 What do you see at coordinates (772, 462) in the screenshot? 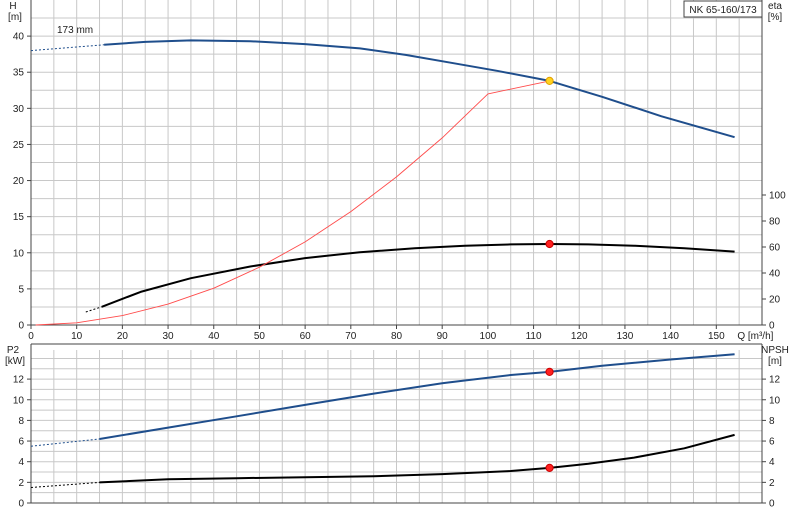
I see `right-tick-label: 4` at bounding box center [772, 462].